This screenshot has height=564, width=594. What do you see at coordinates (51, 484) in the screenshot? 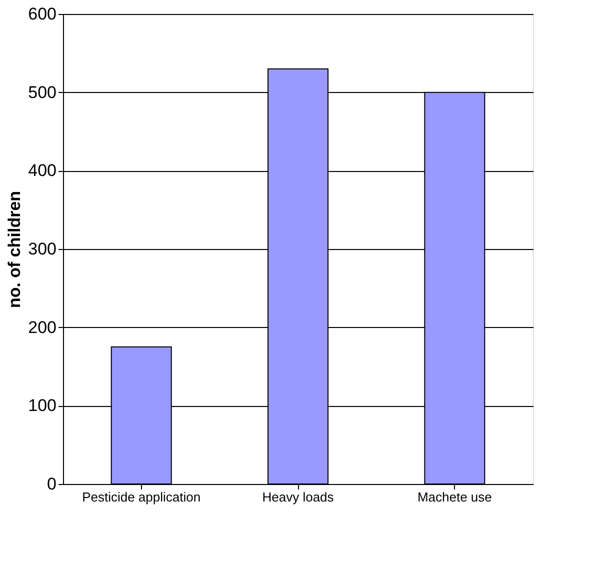
I see `y-tick-label: 0` at bounding box center [51, 484].